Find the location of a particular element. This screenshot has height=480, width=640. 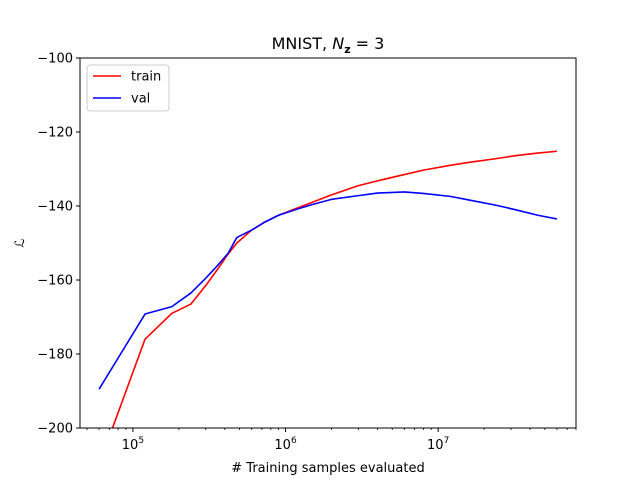

y-axis-label: ℒ is located at coordinates (20, 242).